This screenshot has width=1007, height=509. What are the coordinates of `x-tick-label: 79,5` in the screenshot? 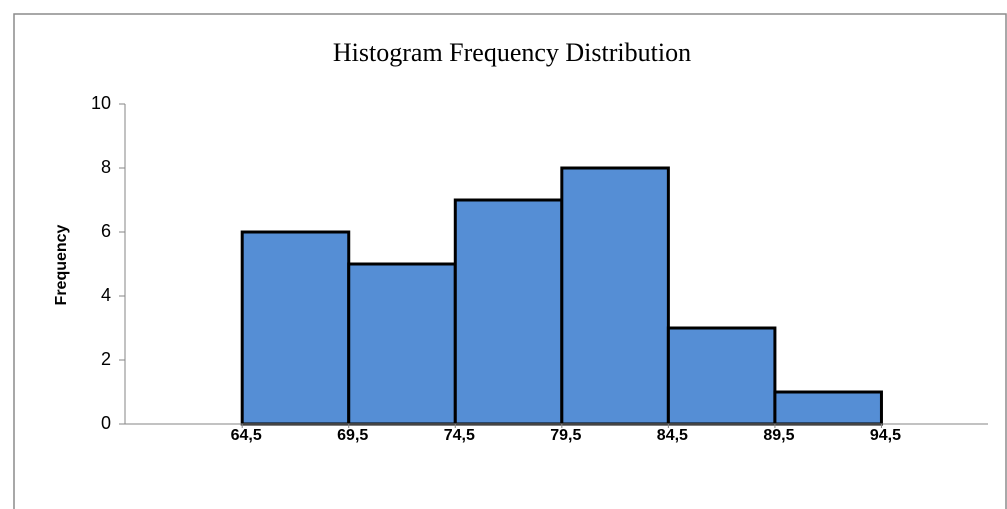 It's located at (565, 435).